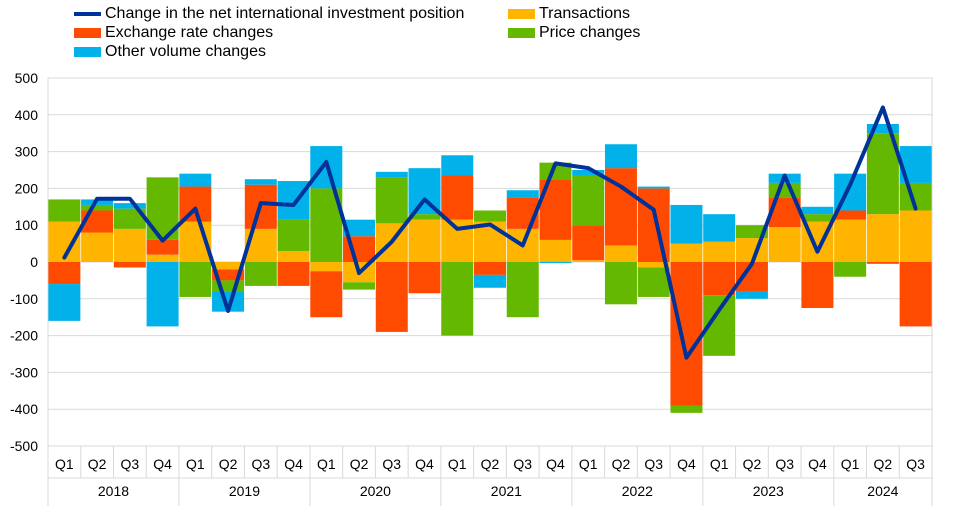 Image resolution: width=960 pixels, height=520 pixels. Describe the element at coordinates (768, 491) in the screenshot. I see `year-label: 2023` at that location.